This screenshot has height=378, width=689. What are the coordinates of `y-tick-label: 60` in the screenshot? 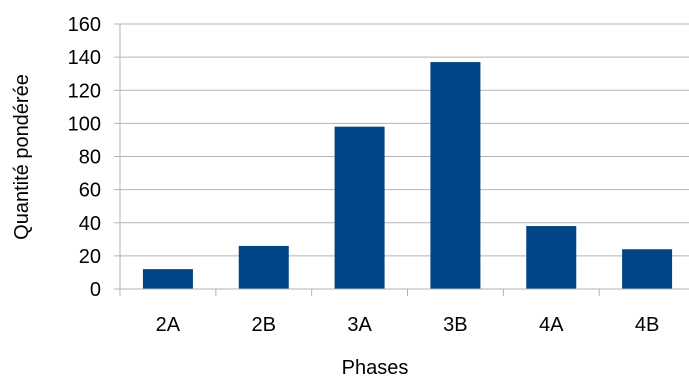 It's located at (90, 191).